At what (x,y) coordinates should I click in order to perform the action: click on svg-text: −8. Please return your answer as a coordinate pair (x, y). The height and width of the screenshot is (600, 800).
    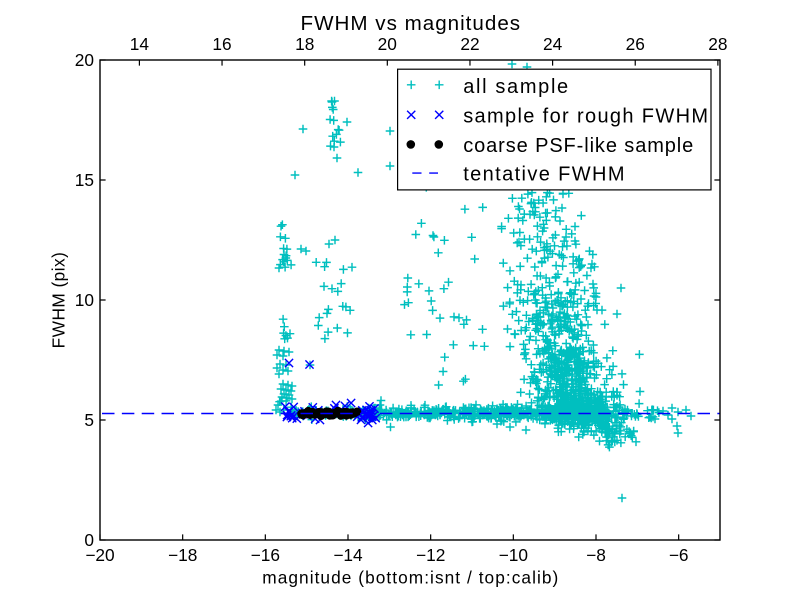
    Looking at the image, I should click on (596, 555).